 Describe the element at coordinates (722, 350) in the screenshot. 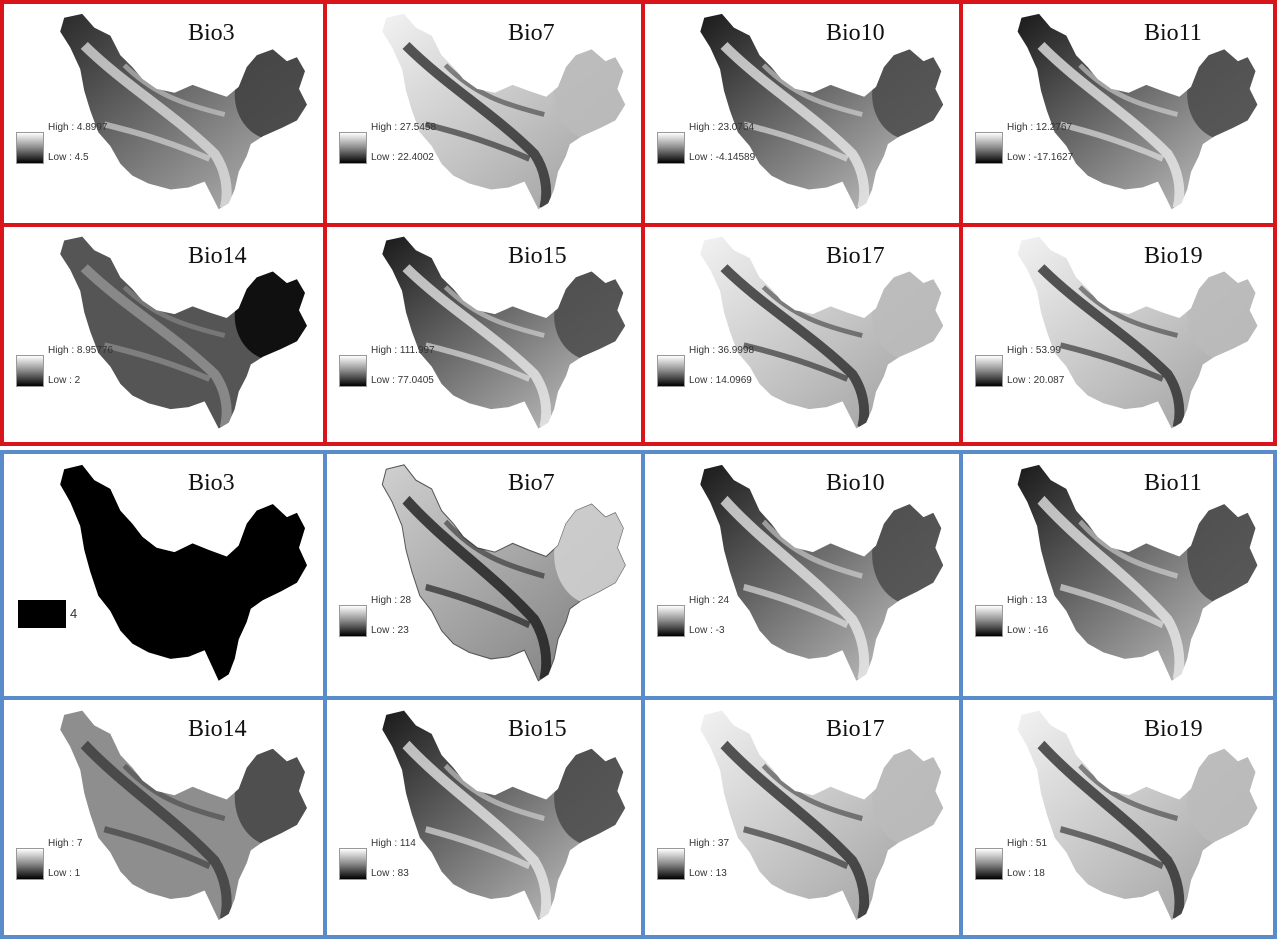

I see `legend-high: High : 36.9998` at that location.